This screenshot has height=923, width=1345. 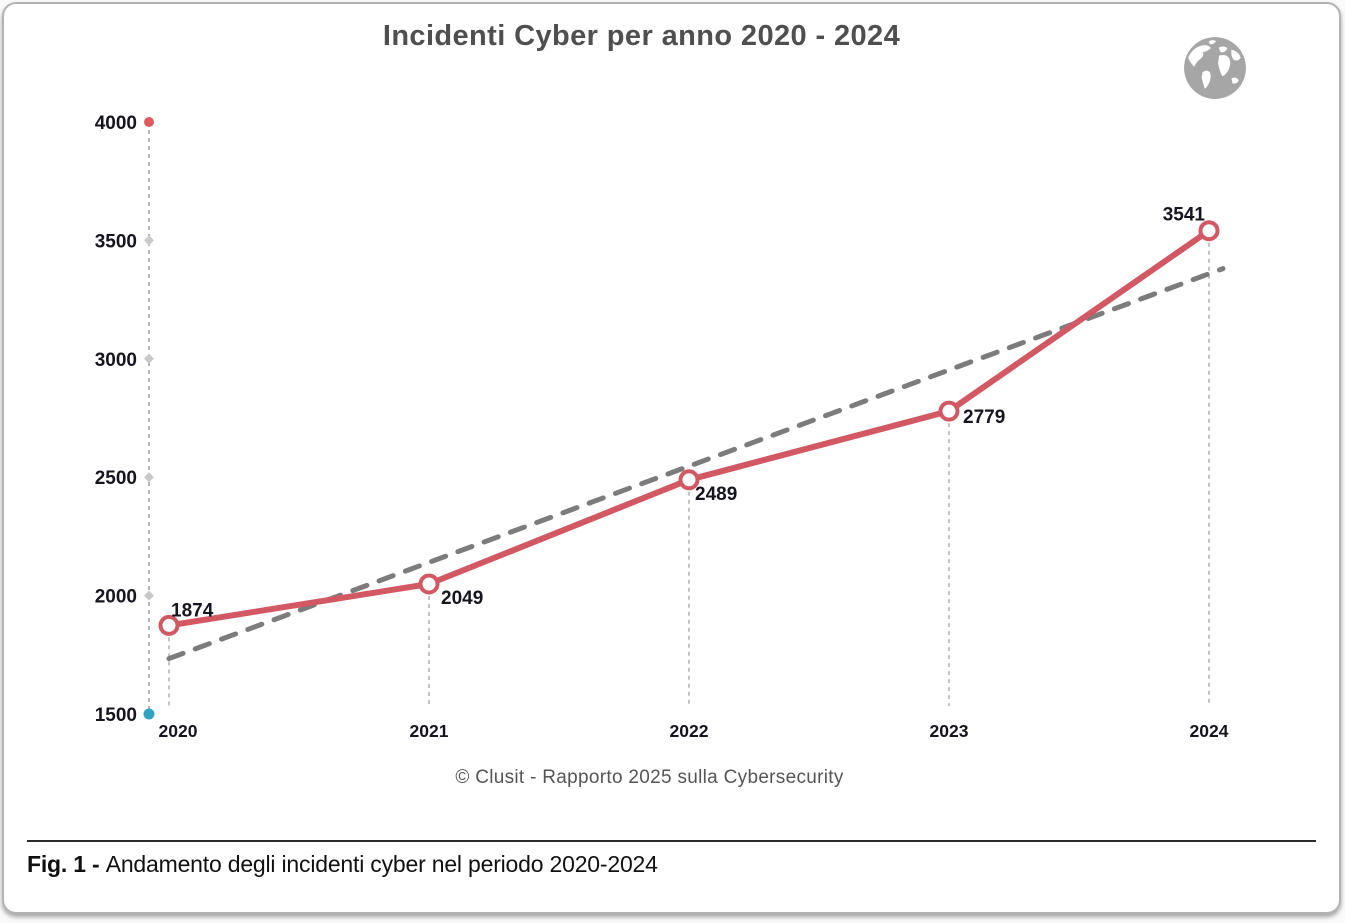 I want to click on divider-line, so click(x=671, y=841).